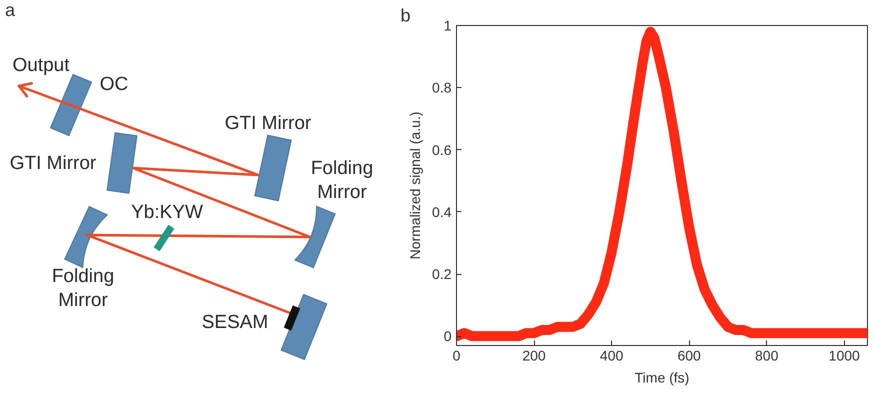  What do you see at coordinates (442, 274) in the screenshot?
I see `y-tick-label: 0.2` at bounding box center [442, 274].